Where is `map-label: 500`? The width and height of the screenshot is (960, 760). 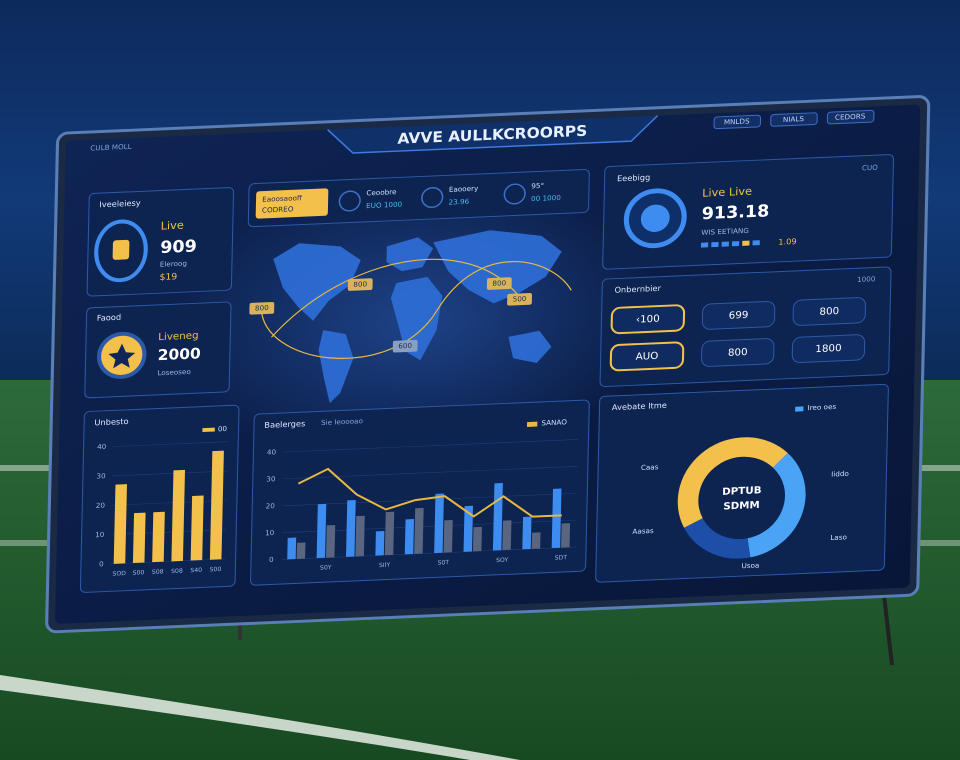
map-label: 500 is located at coordinates (520, 298).